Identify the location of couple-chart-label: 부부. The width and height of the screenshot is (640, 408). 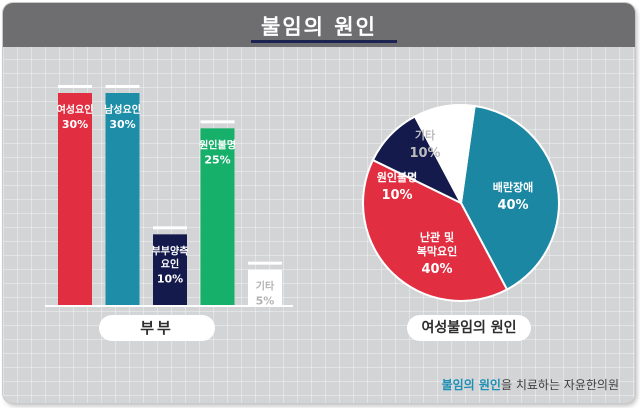
(157, 328).